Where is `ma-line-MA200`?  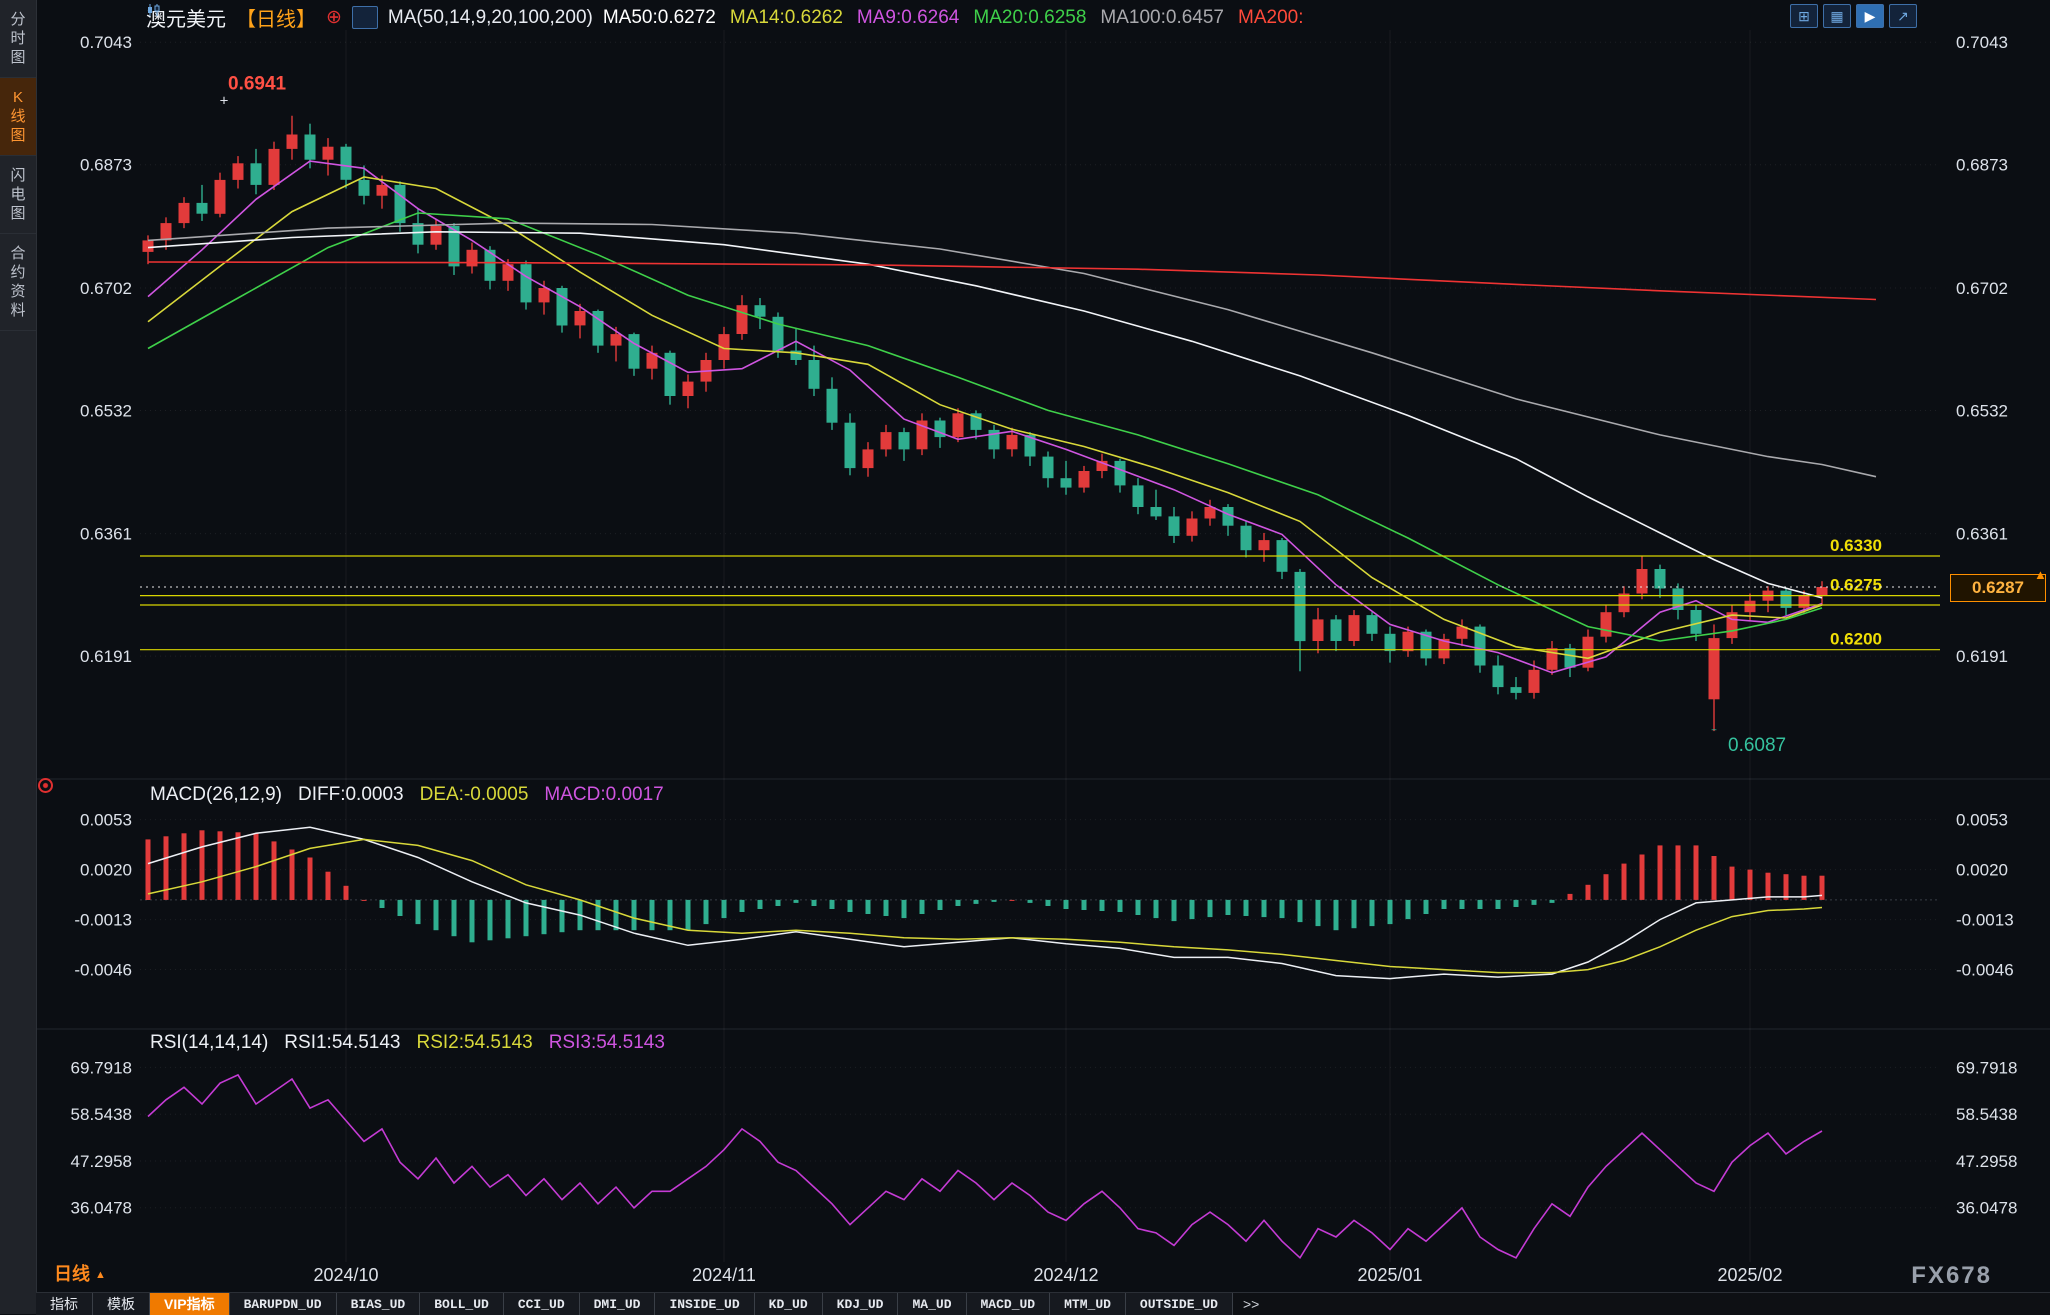 ma-line-MA200 is located at coordinates (1012, 281).